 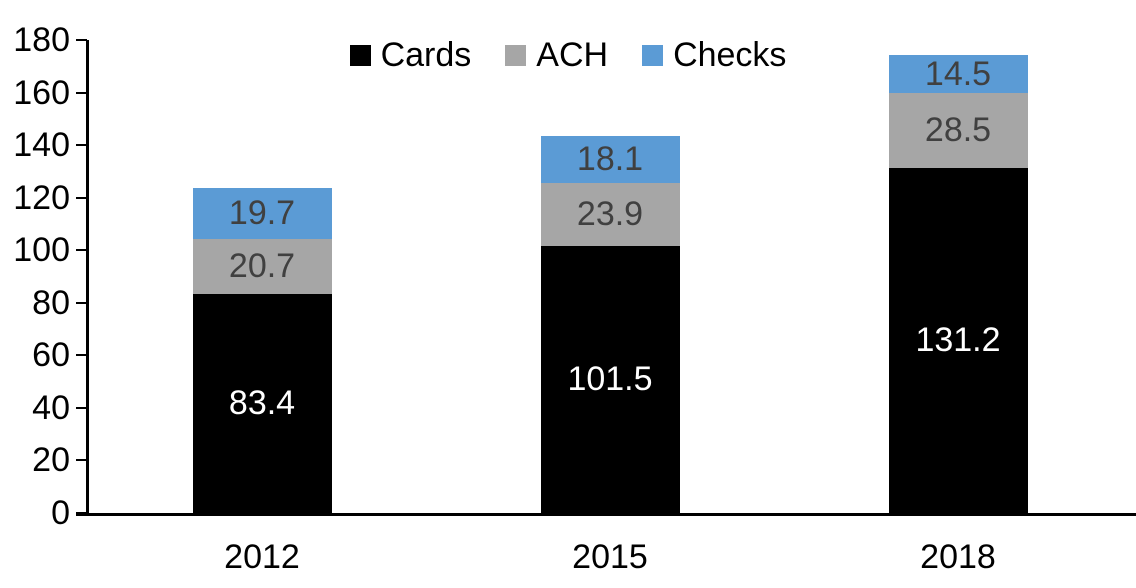 I want to click on bar-segment-value-label: 28.5, so click(x=958, y=130).